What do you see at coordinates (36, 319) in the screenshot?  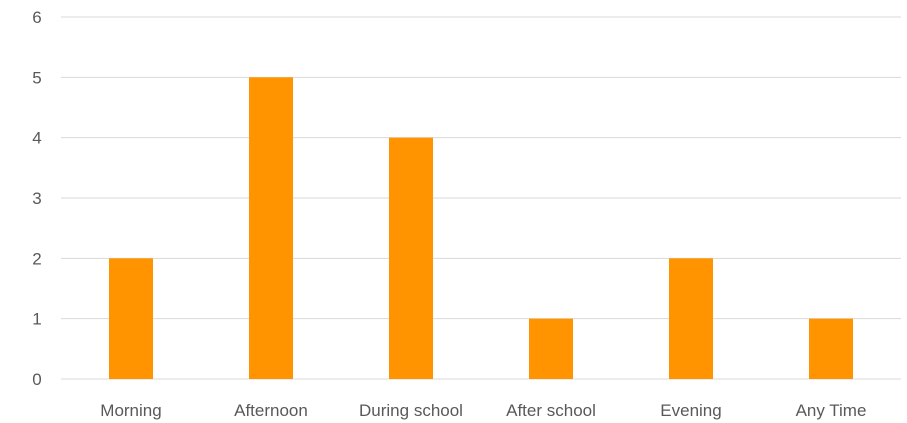 I see `y-tick-label: 1` at bounding box center [36, 319].